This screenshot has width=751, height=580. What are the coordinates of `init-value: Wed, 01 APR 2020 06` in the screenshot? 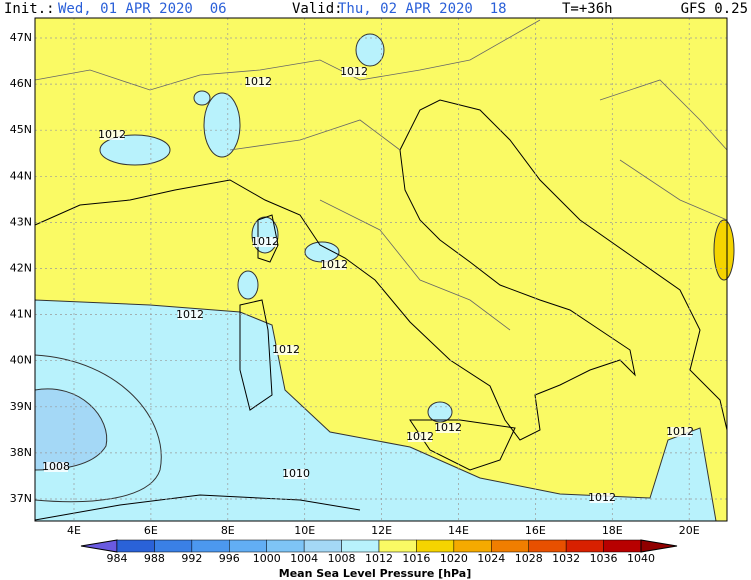 It's located at (142, 9).